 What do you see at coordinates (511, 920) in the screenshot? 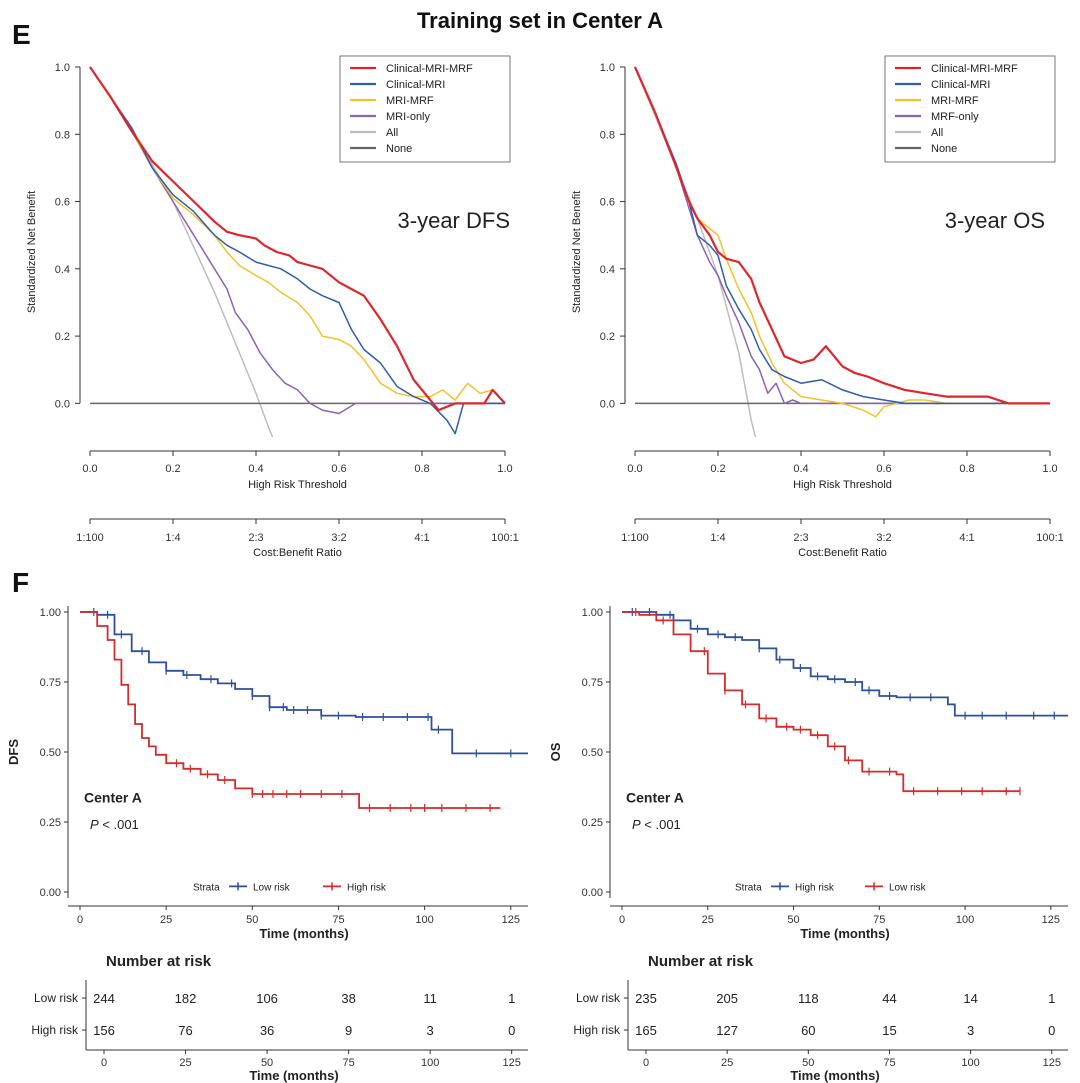
I see `x-tick-label: 125` at bounding box center [511, 920].